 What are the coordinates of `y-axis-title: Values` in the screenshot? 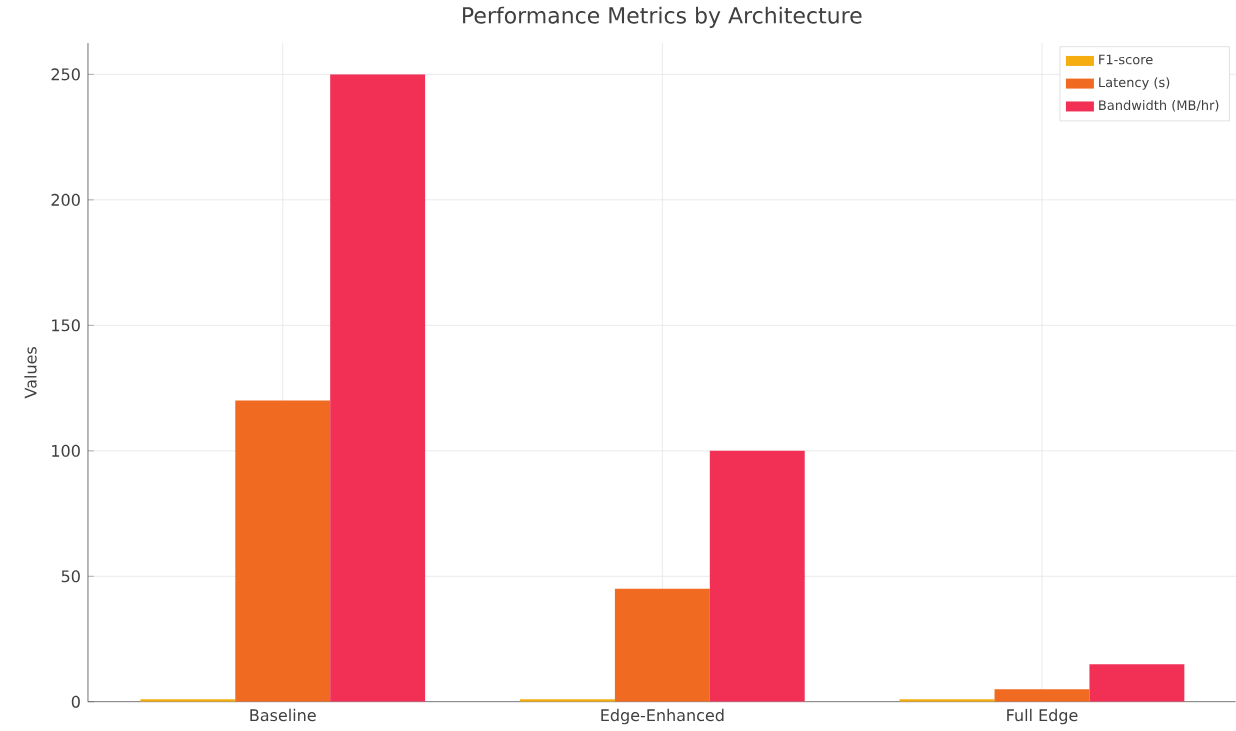 It's located at (30, 373).